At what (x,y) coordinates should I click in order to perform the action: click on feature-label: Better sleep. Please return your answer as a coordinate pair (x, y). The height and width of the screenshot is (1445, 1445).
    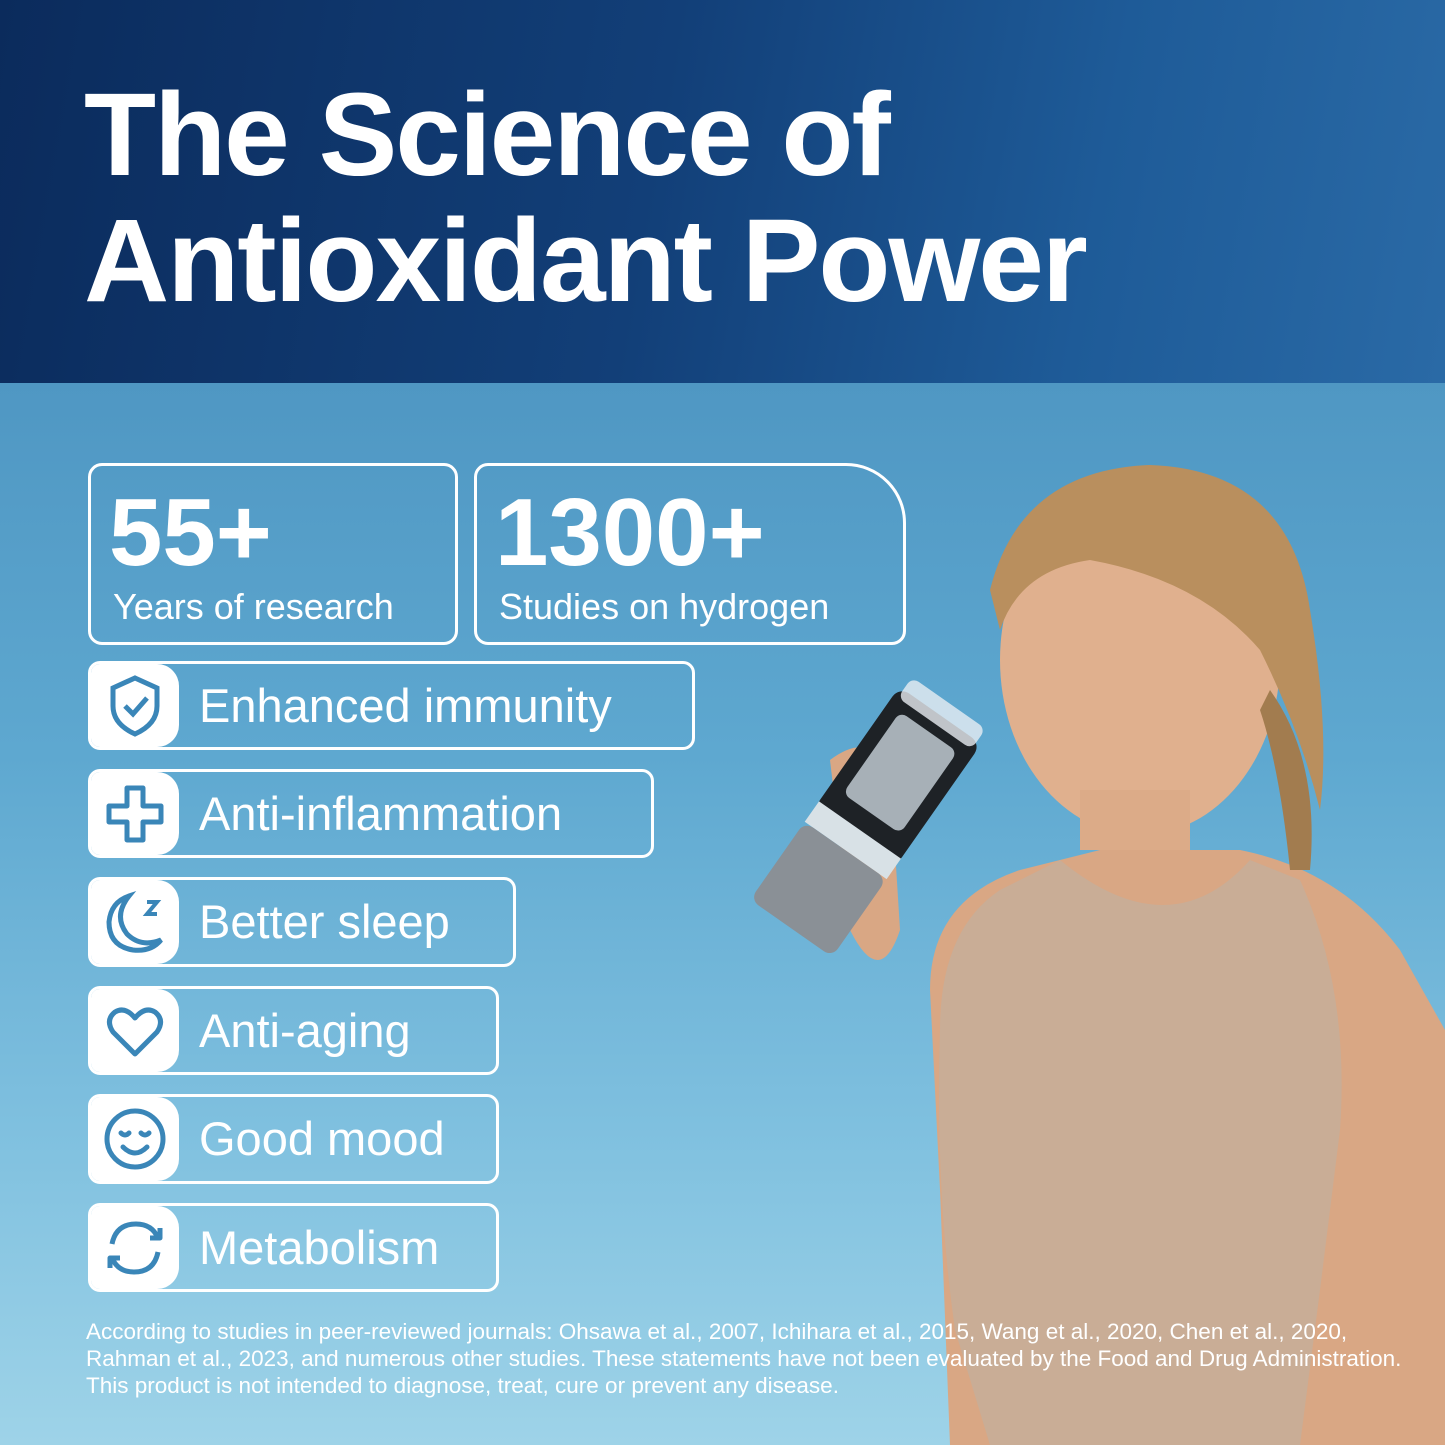
    Looking at the image, I should click on (324, 921).